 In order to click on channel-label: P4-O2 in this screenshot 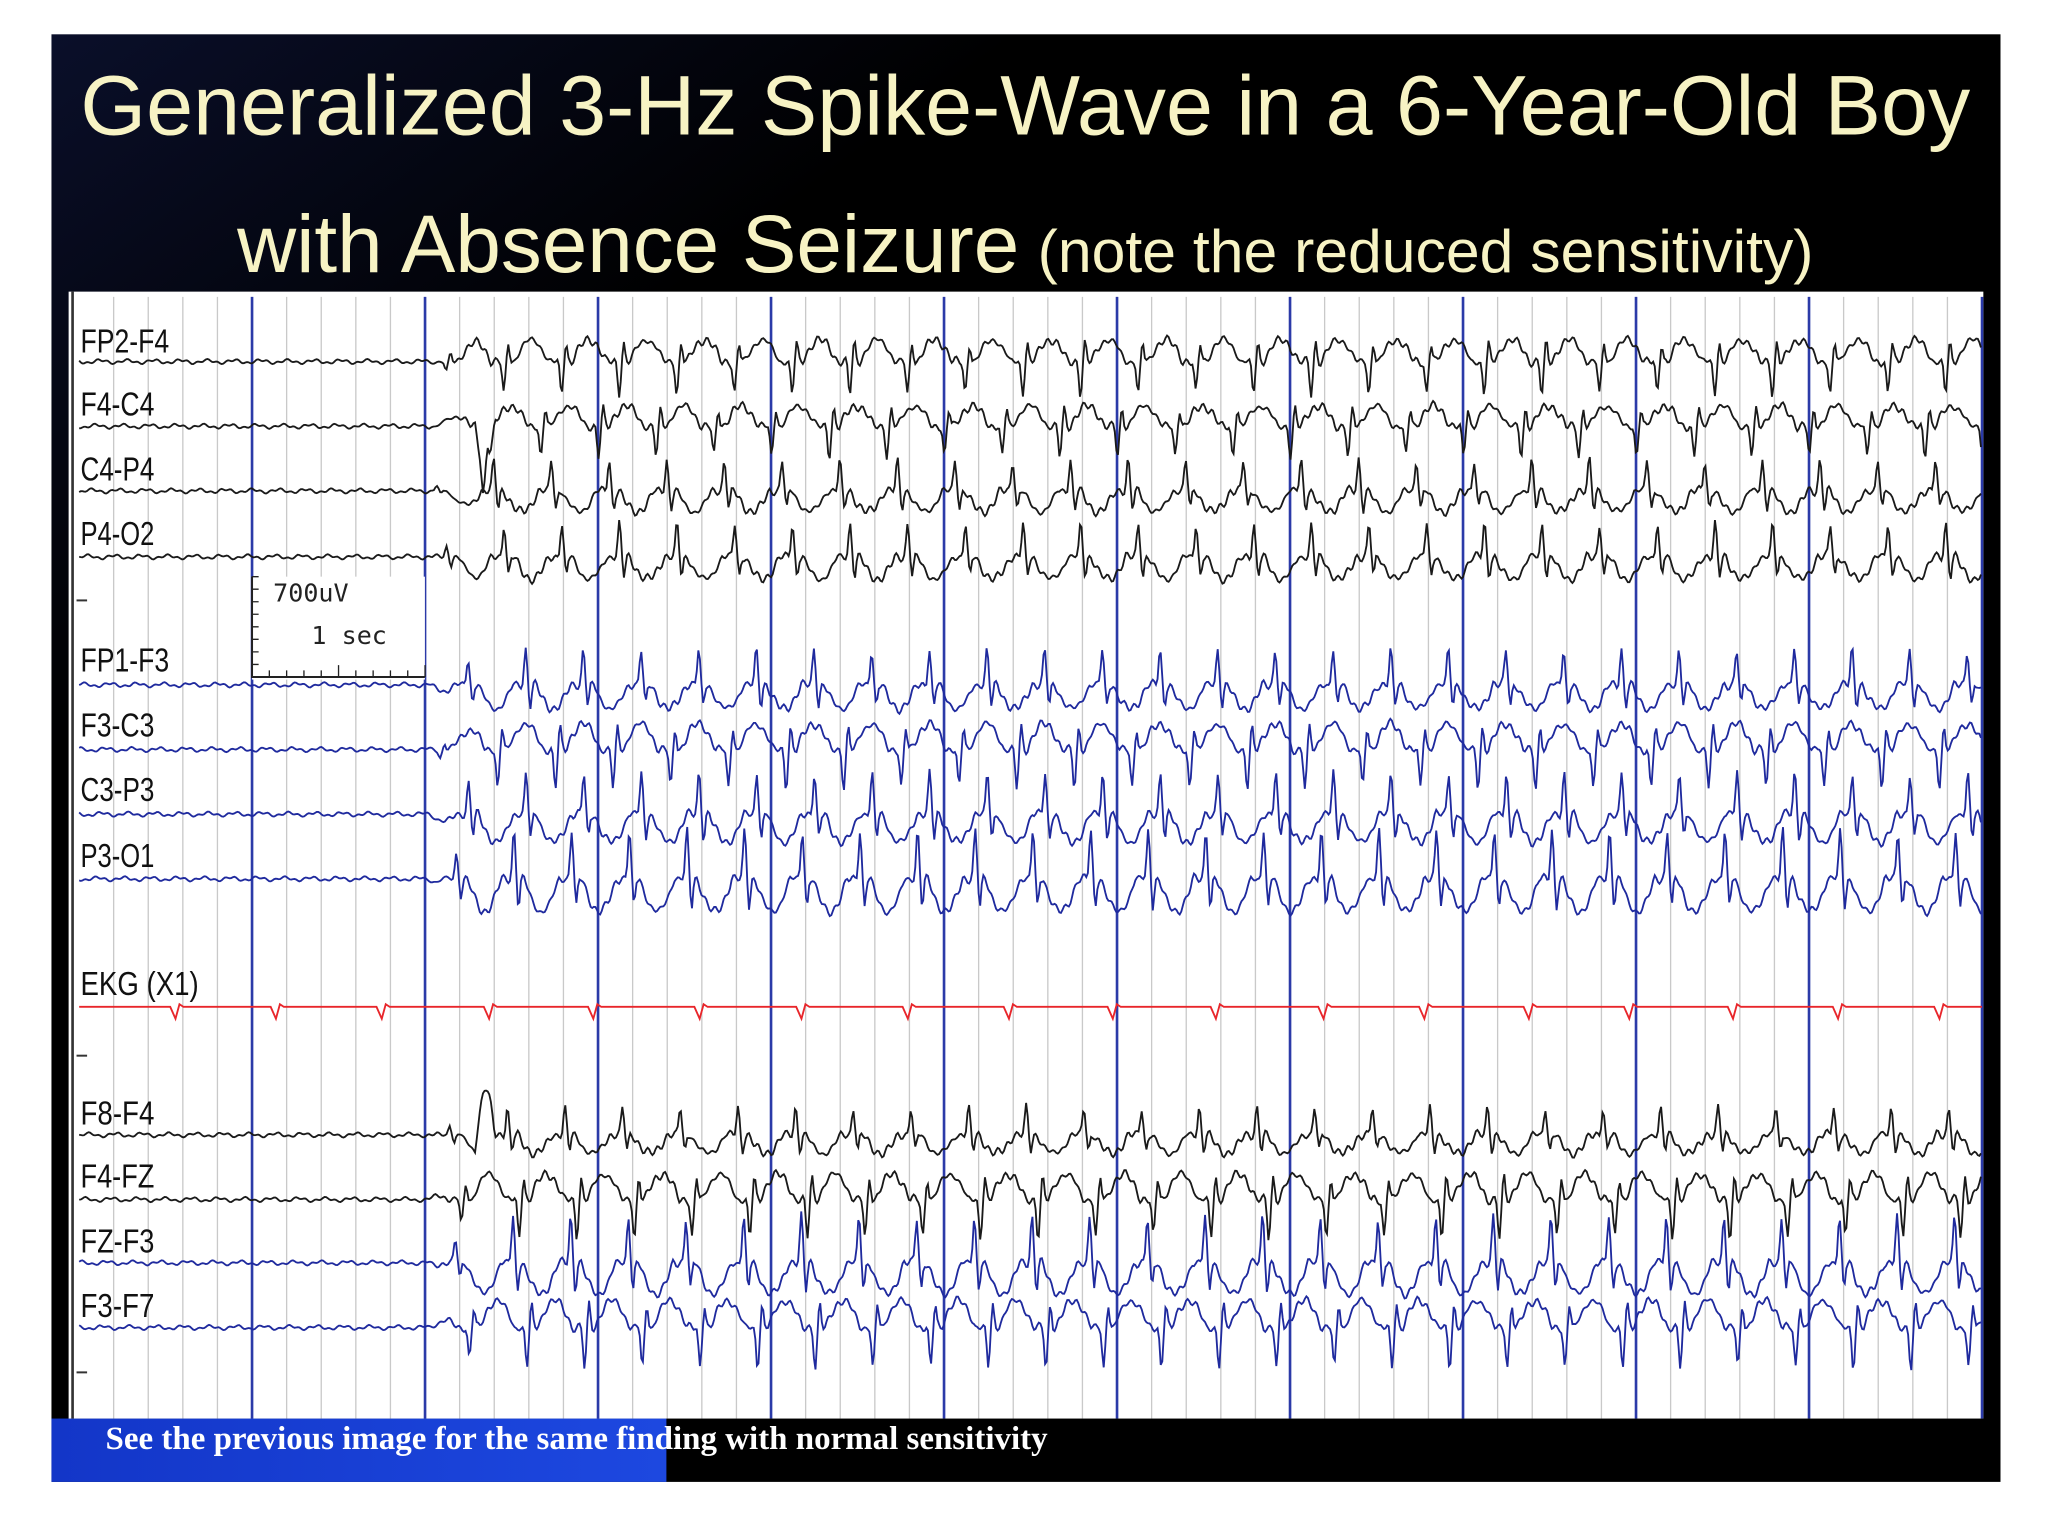, I will do `click(117, 533)`.